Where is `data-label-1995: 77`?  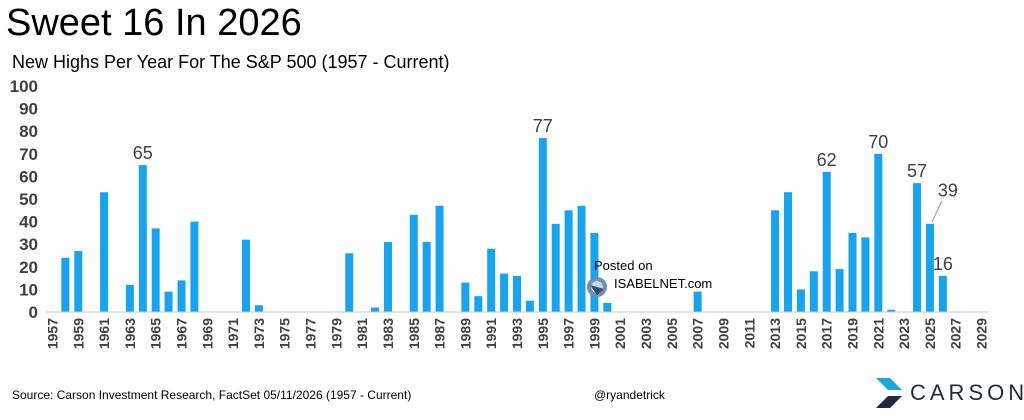
data-label-1995: 77 is located at coordinates (543, 126).